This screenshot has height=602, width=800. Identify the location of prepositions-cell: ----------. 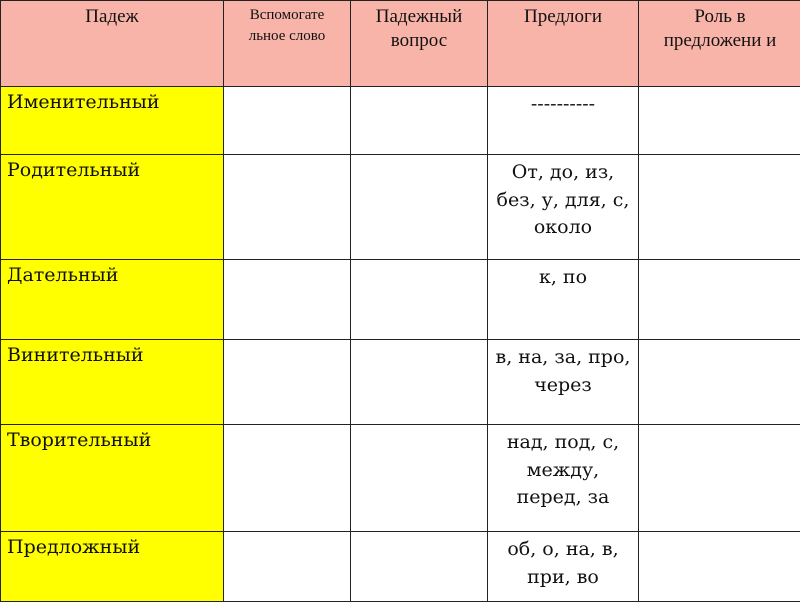
(563, 121).